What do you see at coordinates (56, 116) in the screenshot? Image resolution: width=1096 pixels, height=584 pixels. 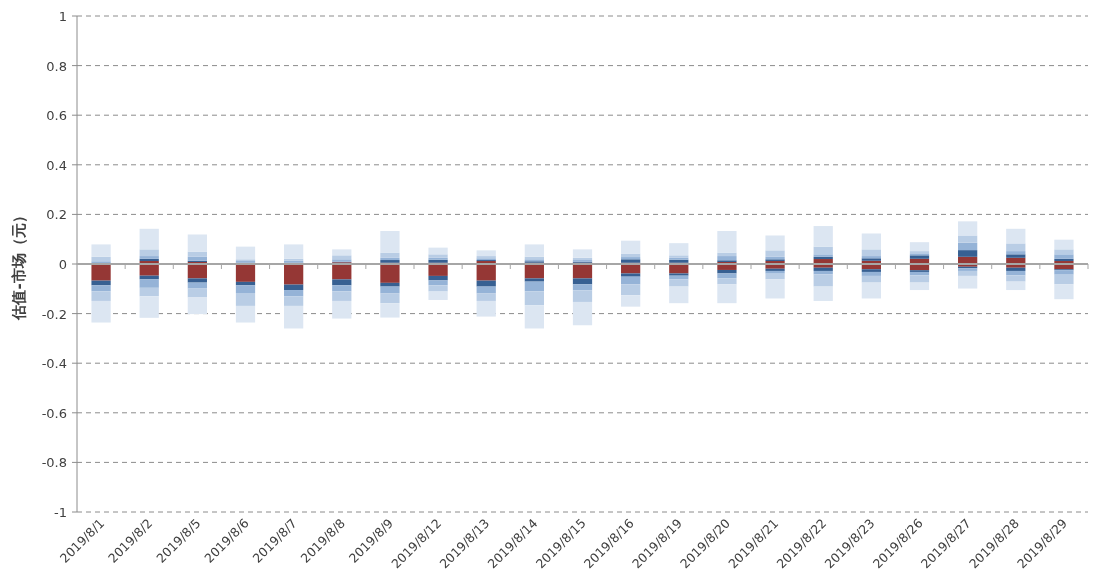 I see `y-tick-label: 0.6` at bounding box center [56, 116].